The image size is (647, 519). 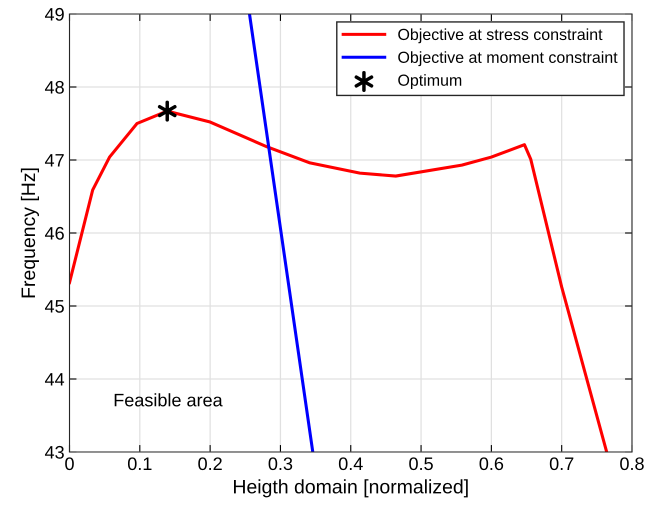 What do you see at coordinates (69, 463) in the screenshot?
I see `x-tick-label: 0` at bounding box center [69, 463].